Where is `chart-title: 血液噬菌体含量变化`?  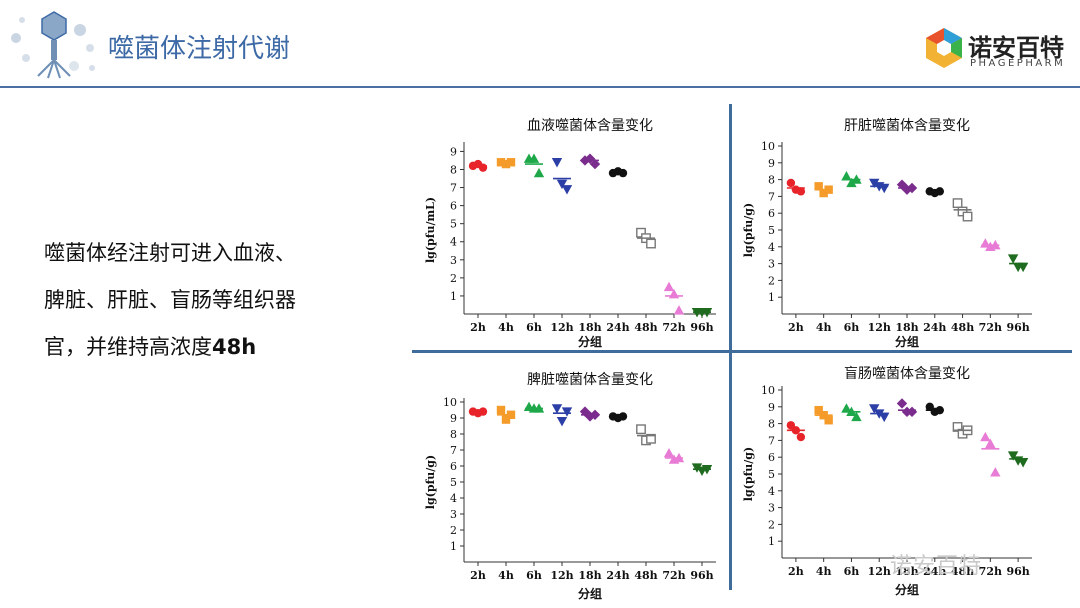 chart-title: 血液噬菌体含量变化 is located at coordinates (590, 126).